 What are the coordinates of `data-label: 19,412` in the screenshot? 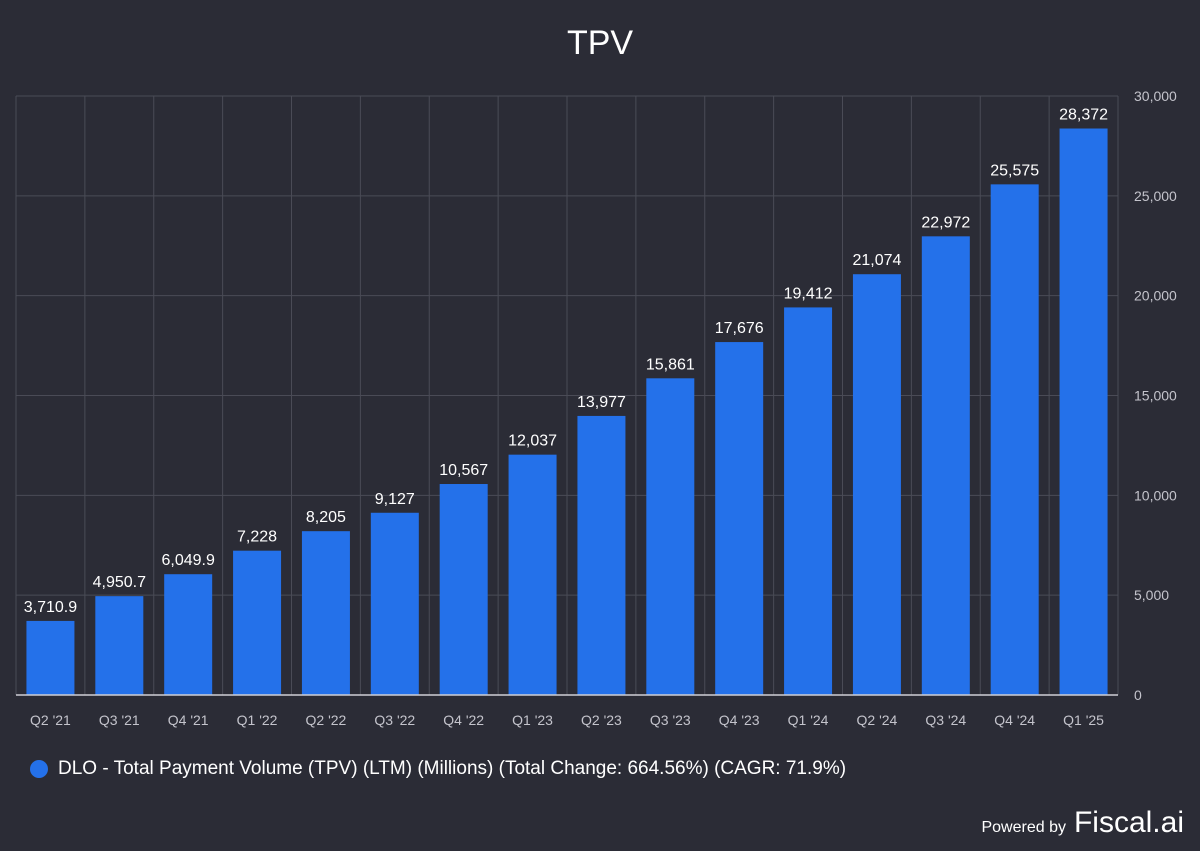 It's located at (808, 293).